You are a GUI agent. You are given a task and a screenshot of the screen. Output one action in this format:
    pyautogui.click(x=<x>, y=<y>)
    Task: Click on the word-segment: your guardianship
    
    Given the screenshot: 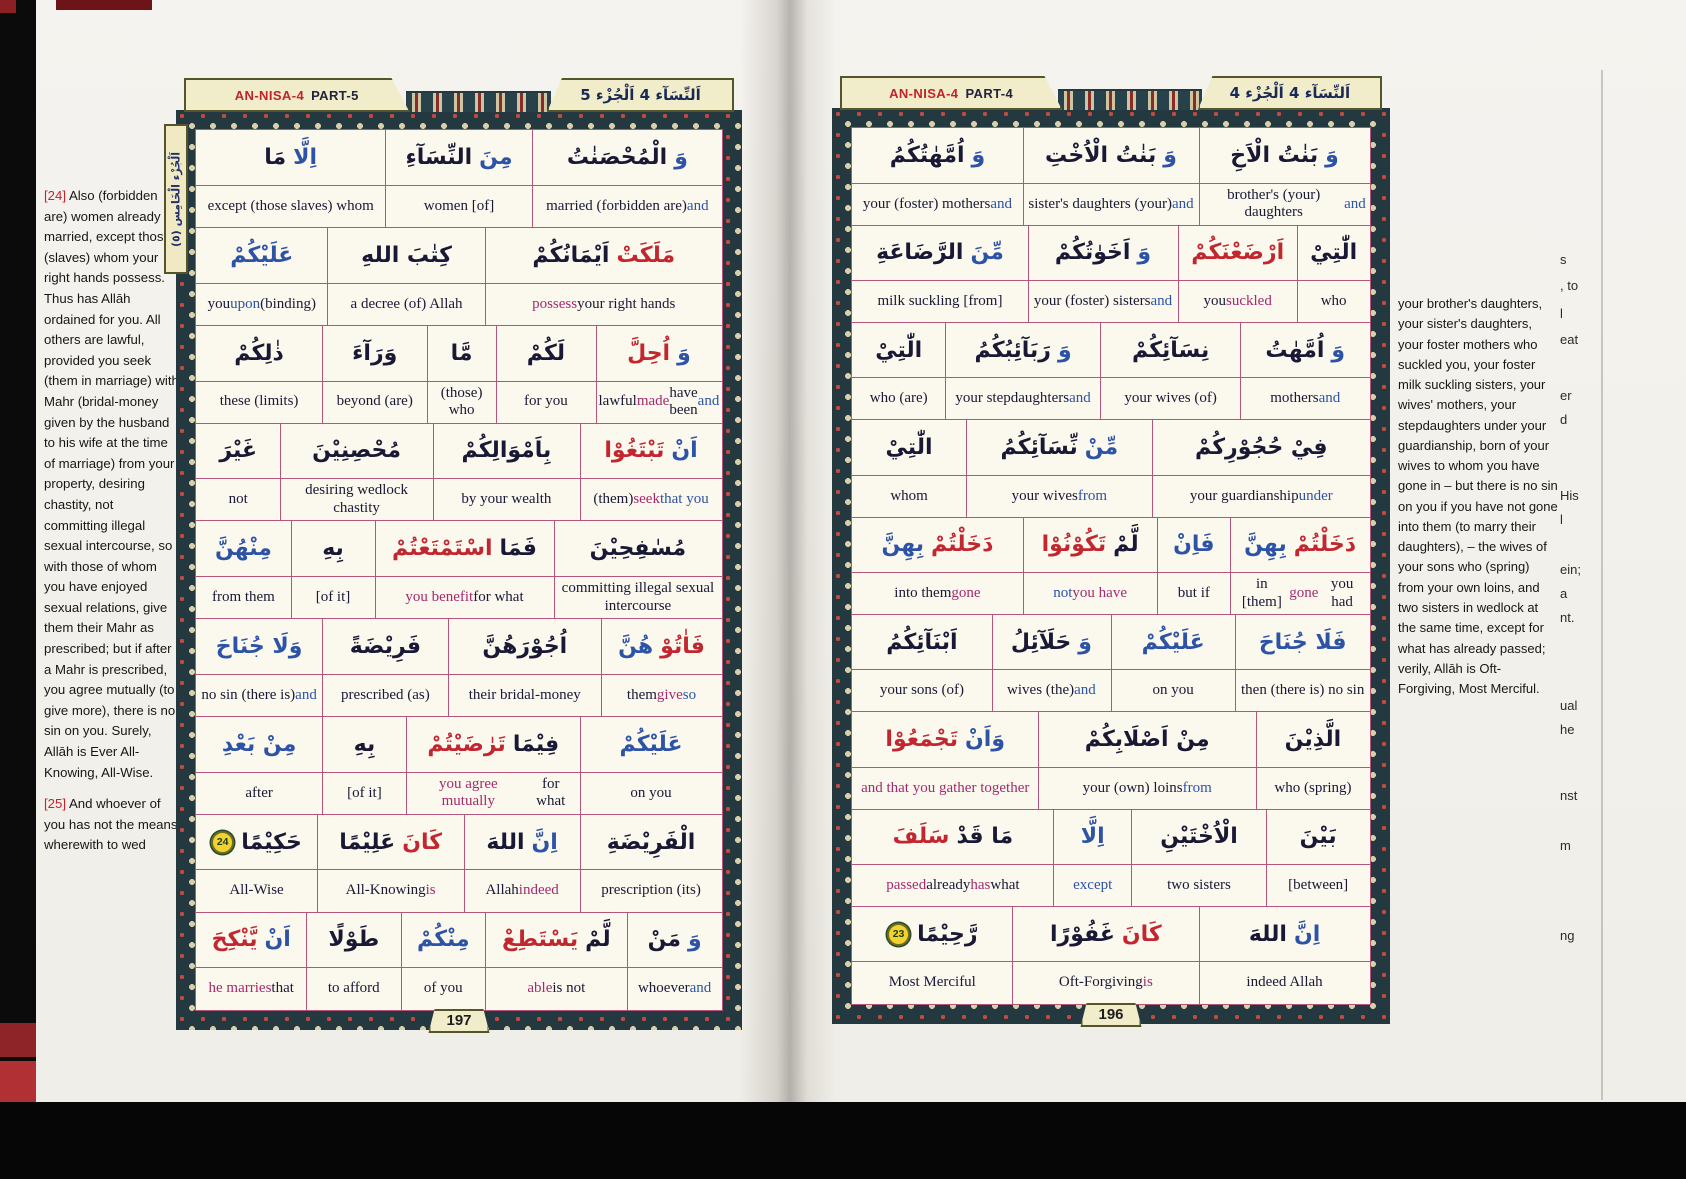 What is the action you would take?
    pyautogui.click(x=1244, y=495)
    